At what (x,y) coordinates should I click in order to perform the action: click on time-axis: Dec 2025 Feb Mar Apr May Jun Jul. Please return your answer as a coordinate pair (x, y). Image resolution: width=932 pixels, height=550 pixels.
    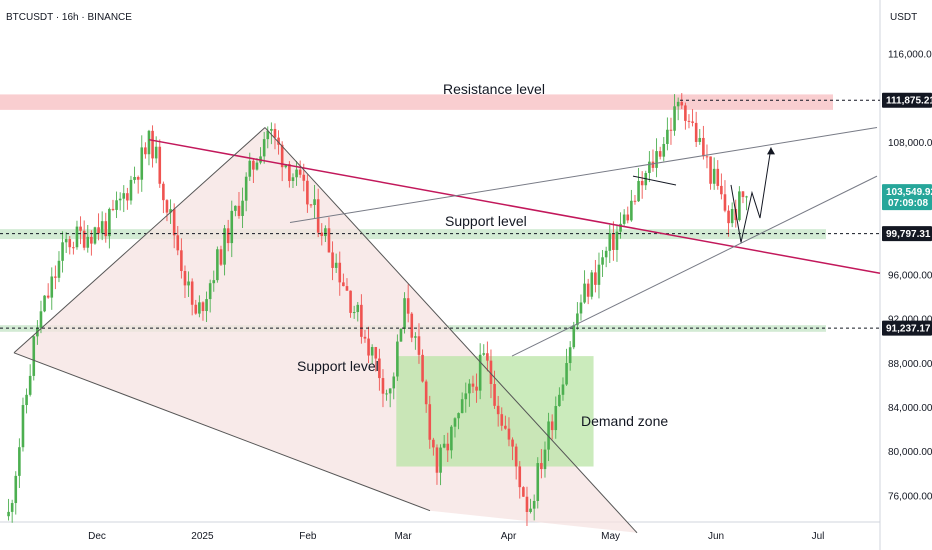
    Looking at the image, I should click on (456, 536).